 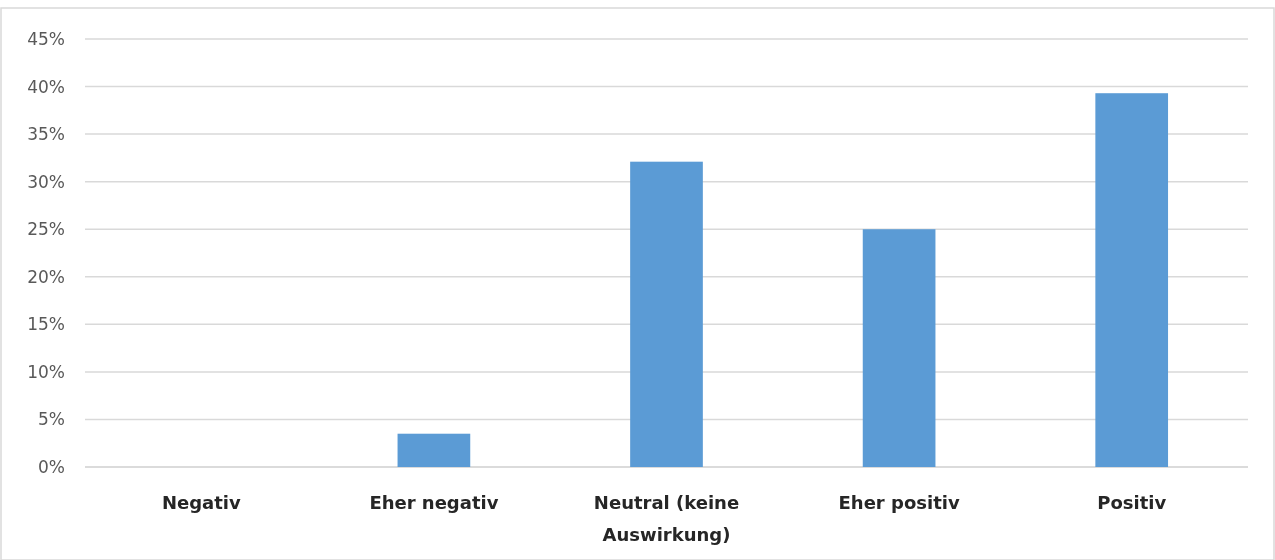 I want to click on x-tick-label: Negativ, so click(x=201, y=502).